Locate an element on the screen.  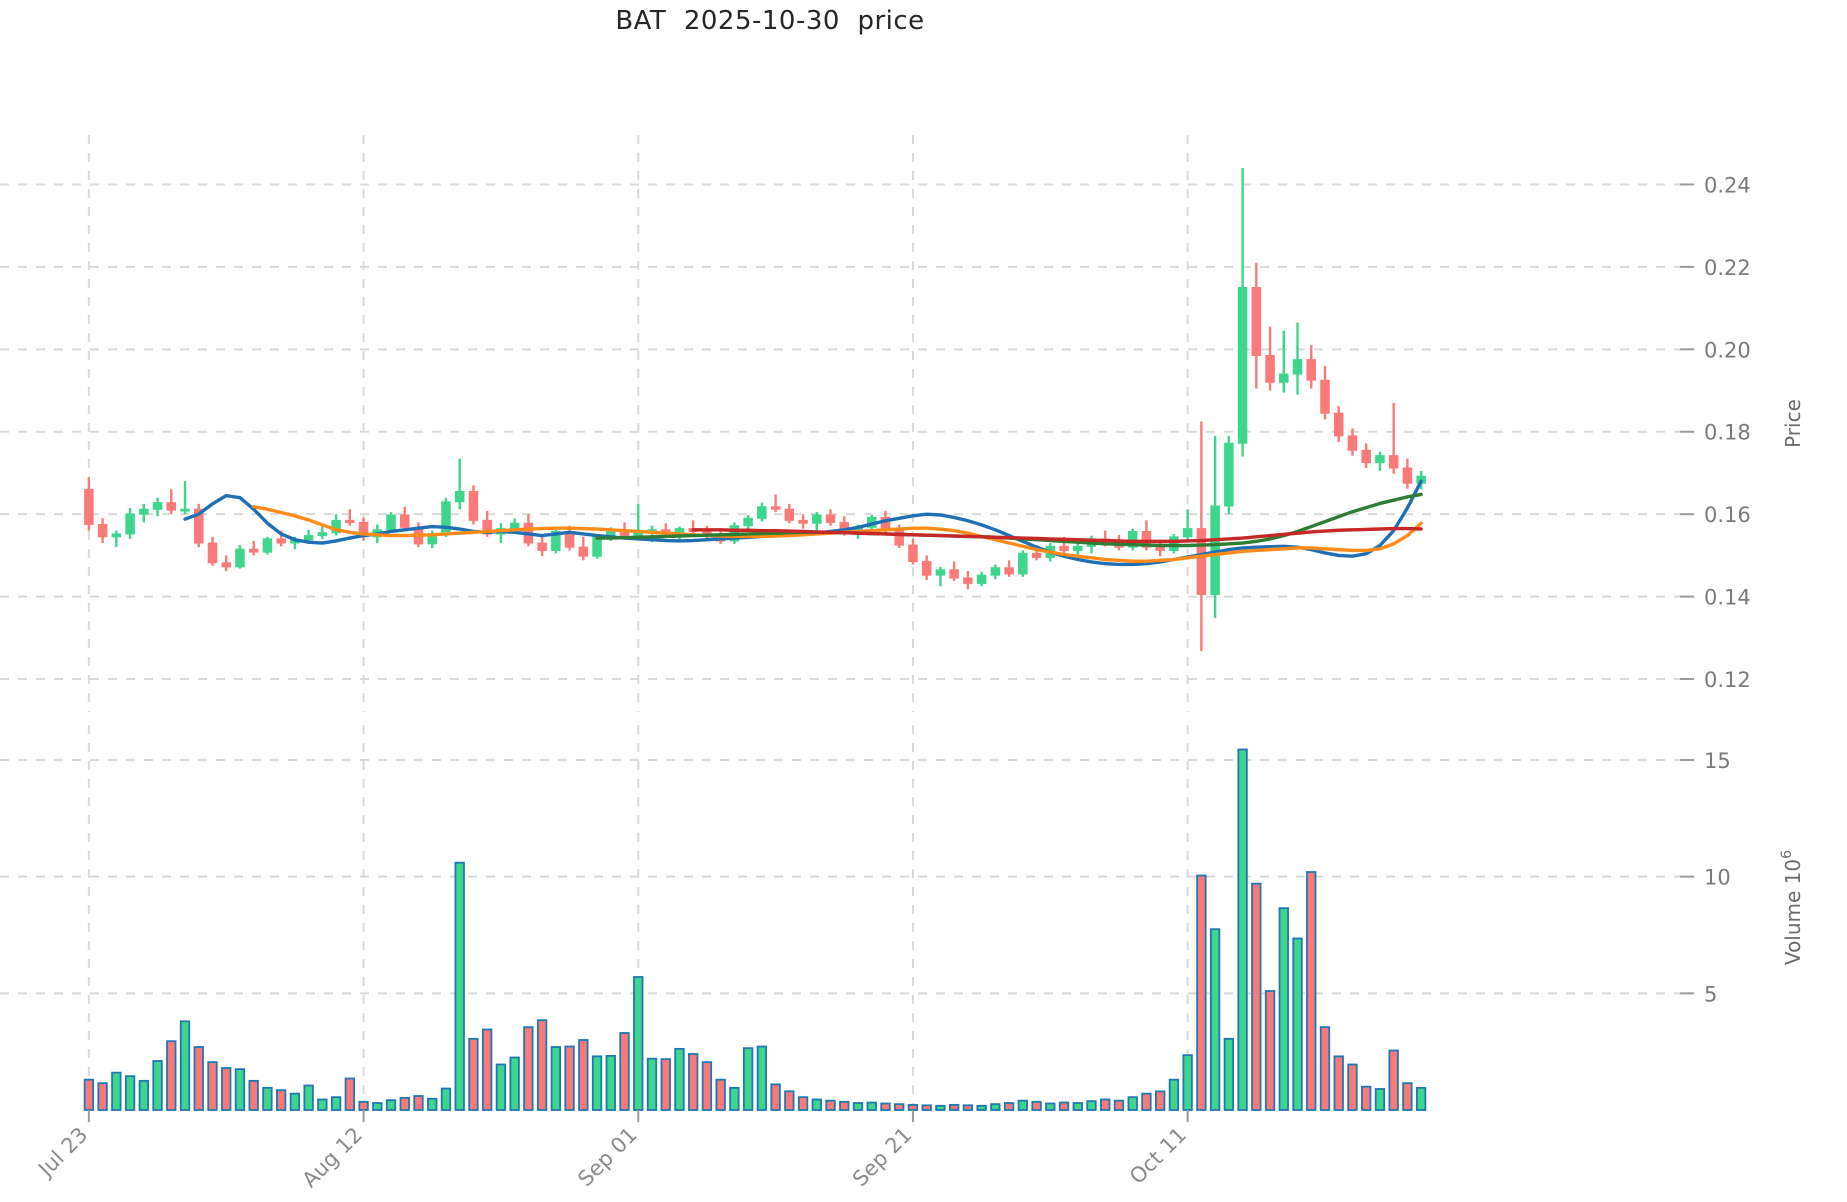
page-title: BAT 2025-10-30 price is located at coordinates (770, 21).